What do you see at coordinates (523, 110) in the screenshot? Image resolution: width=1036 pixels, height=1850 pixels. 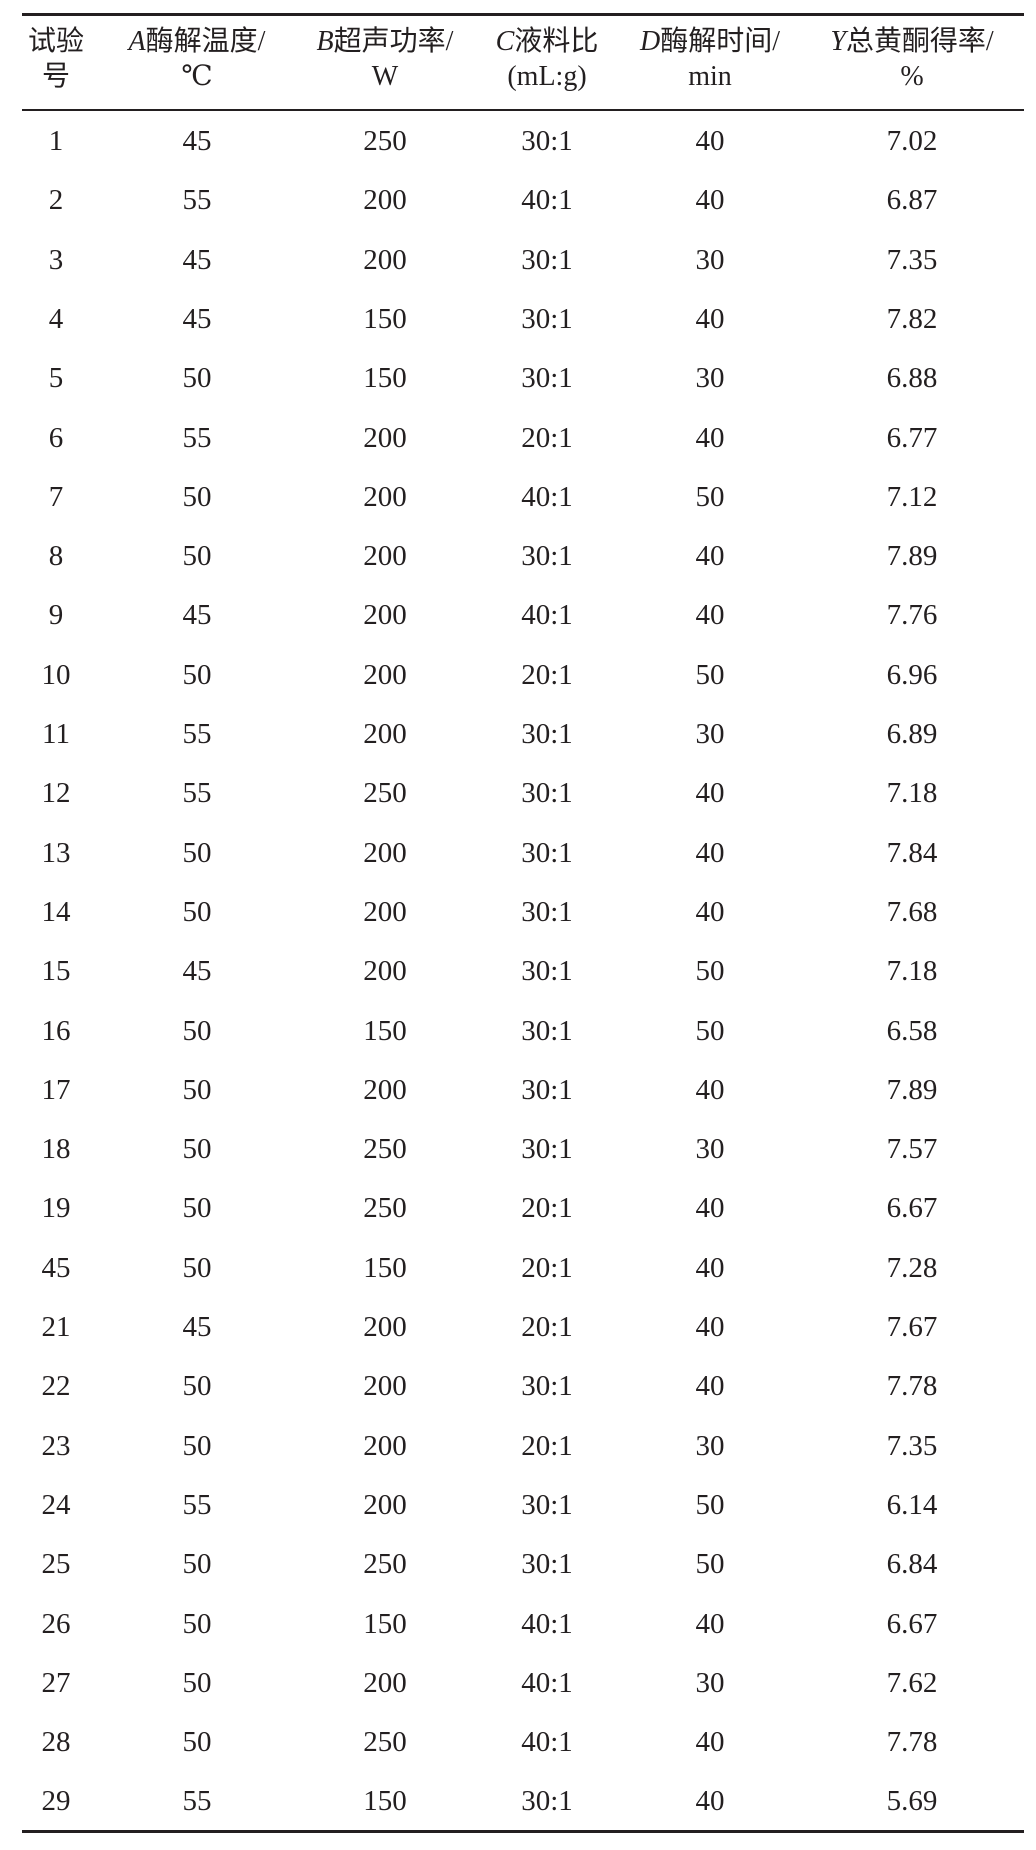 I see `table-header-rule` at bounding box center [523, 110].